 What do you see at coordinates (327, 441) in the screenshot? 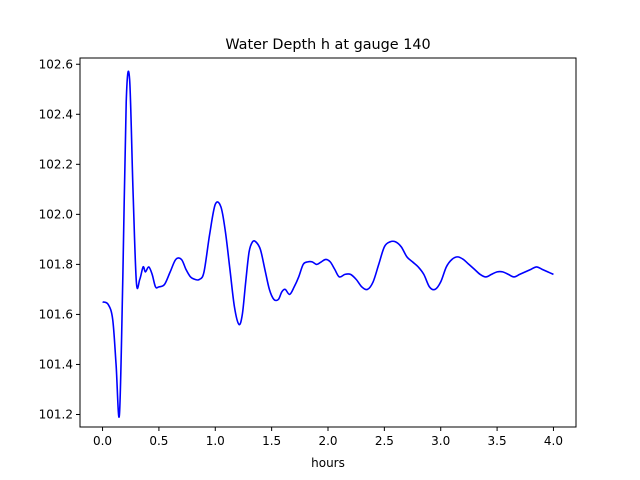
I see `x-tick-label: 2.0` at bounding box center [327, 441].